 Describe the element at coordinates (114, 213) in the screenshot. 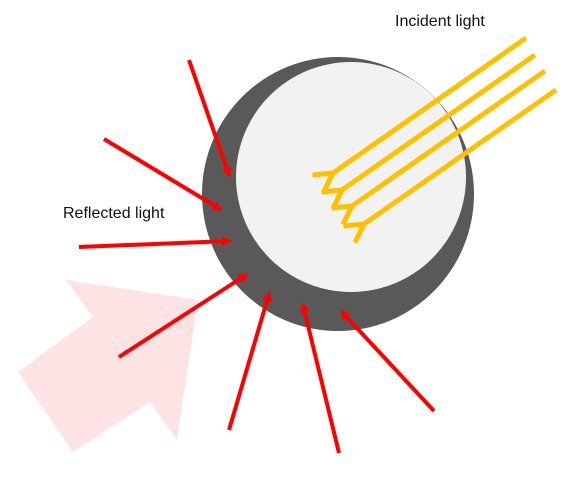

I see `reflected-light-label: Reflected light` at that location.